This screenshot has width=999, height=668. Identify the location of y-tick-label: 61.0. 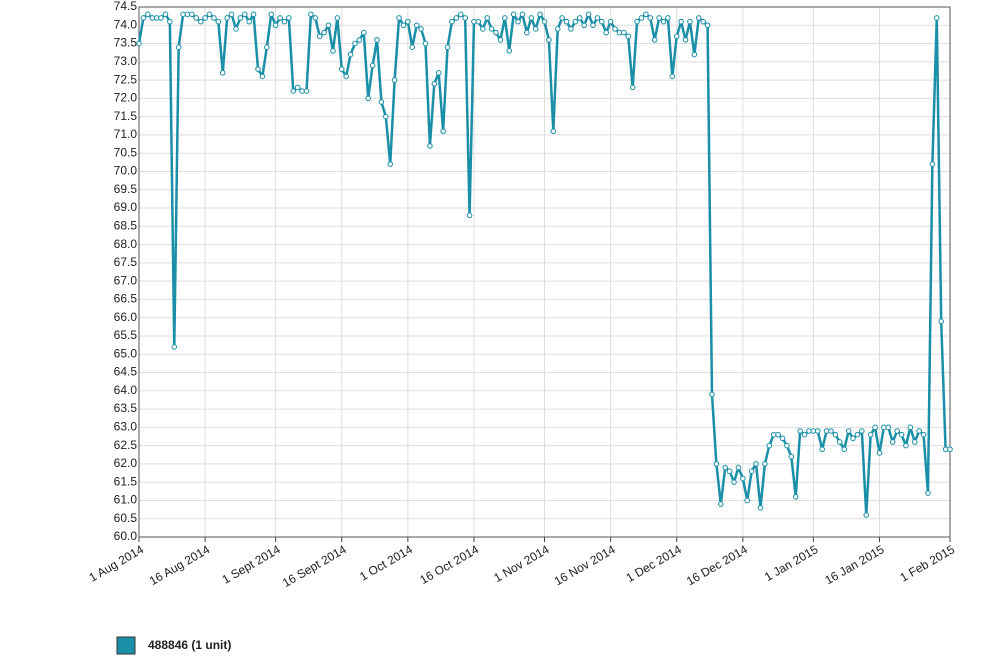
(126, 500).